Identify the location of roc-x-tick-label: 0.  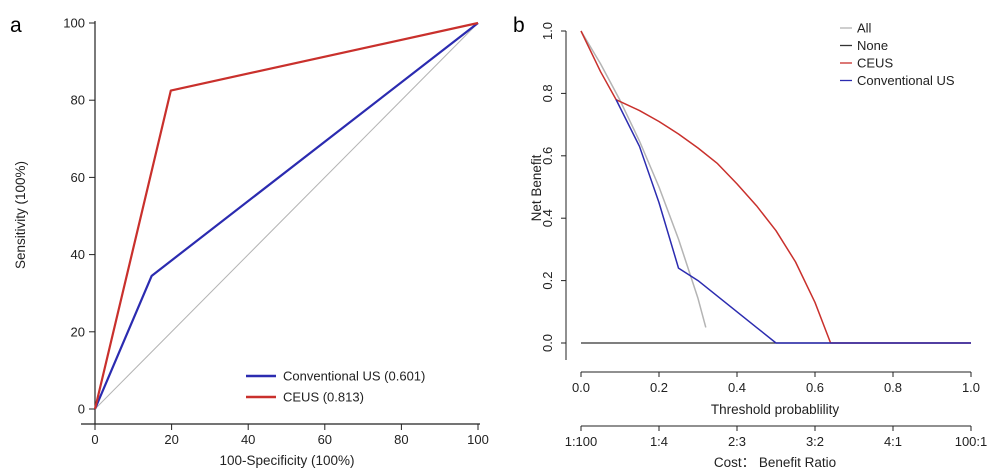
(94, 439).